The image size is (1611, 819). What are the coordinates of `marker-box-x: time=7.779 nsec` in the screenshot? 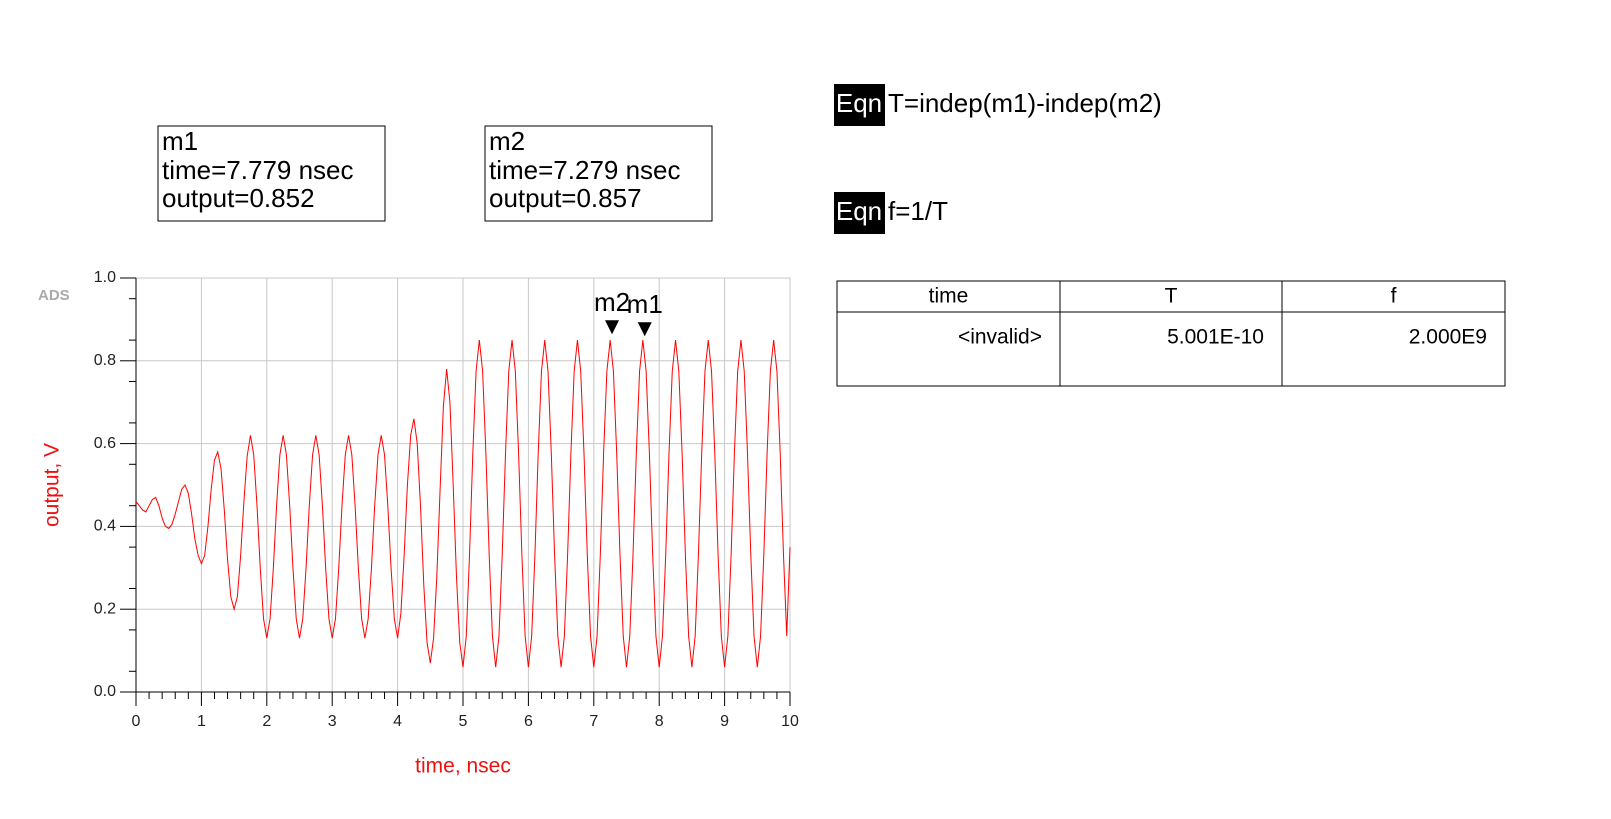 It's located at (258, 170).